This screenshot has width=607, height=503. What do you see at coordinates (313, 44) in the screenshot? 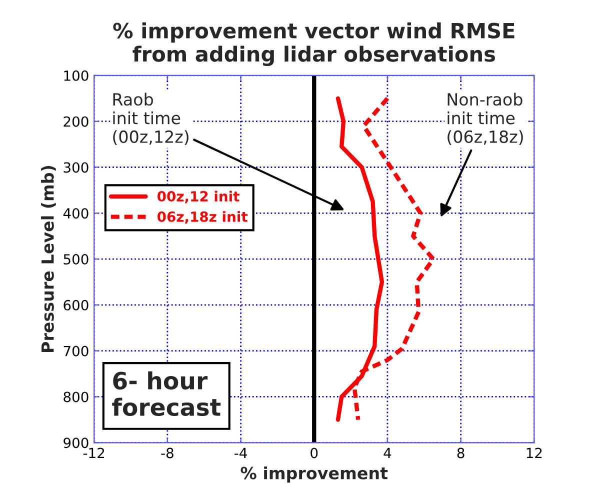
I see `chart-title: % improvement vector wind RMSE from adding lidar observations` at bounding box center [313, 44].